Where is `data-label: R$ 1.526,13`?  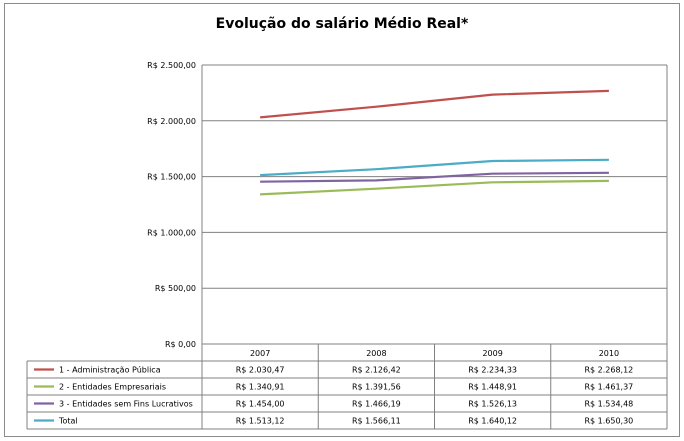 data-label: R$ 1.526,13 is located at coordinates (492, 404).